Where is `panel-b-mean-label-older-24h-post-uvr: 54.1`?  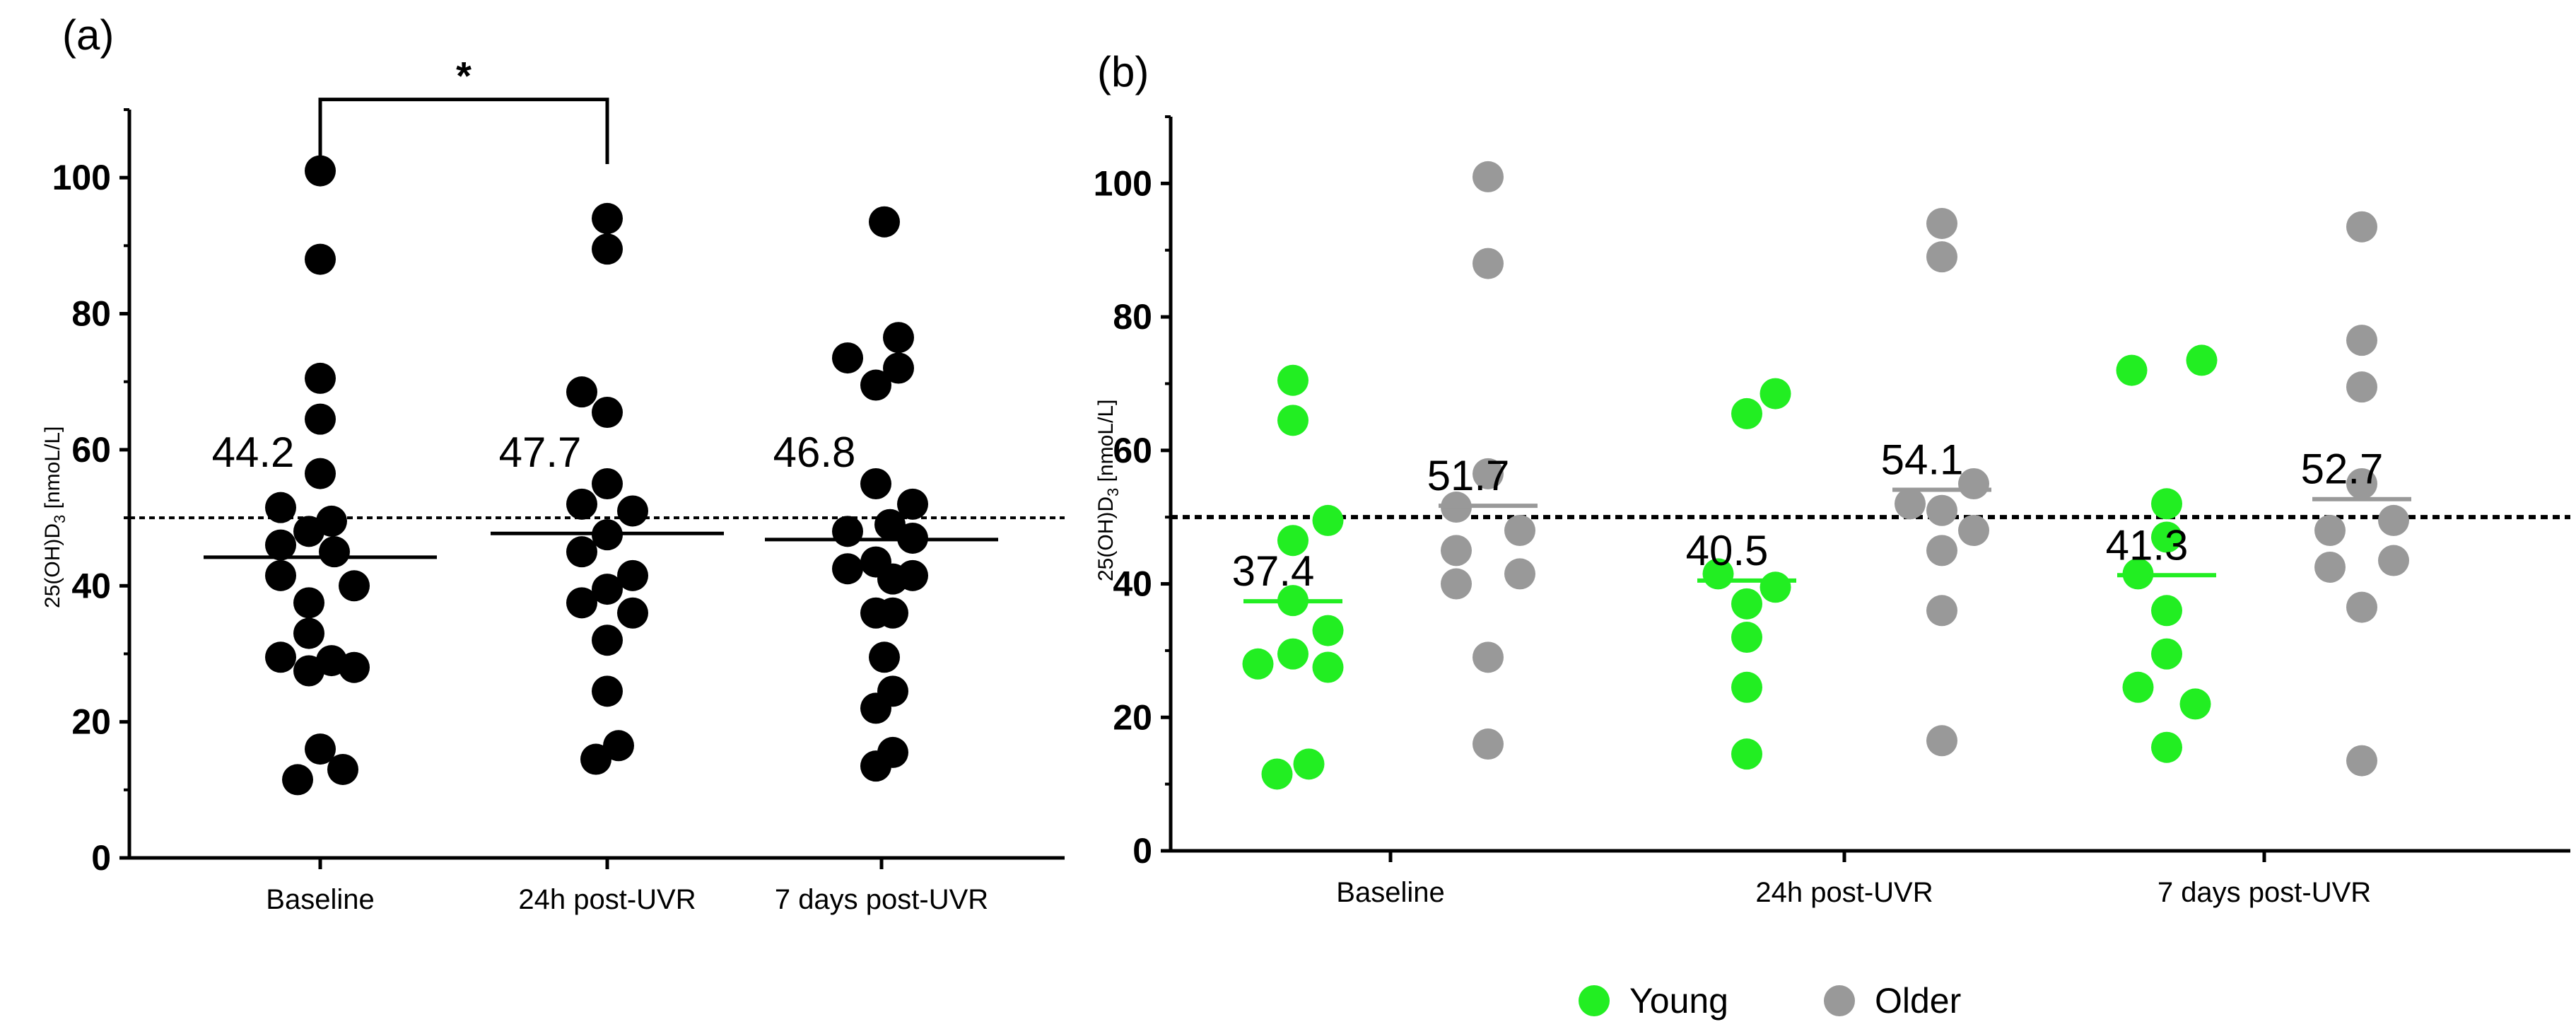
panel-b-mean-label-older-24h-post-uvr: 54.1 is located at coordinates (1923, 459).